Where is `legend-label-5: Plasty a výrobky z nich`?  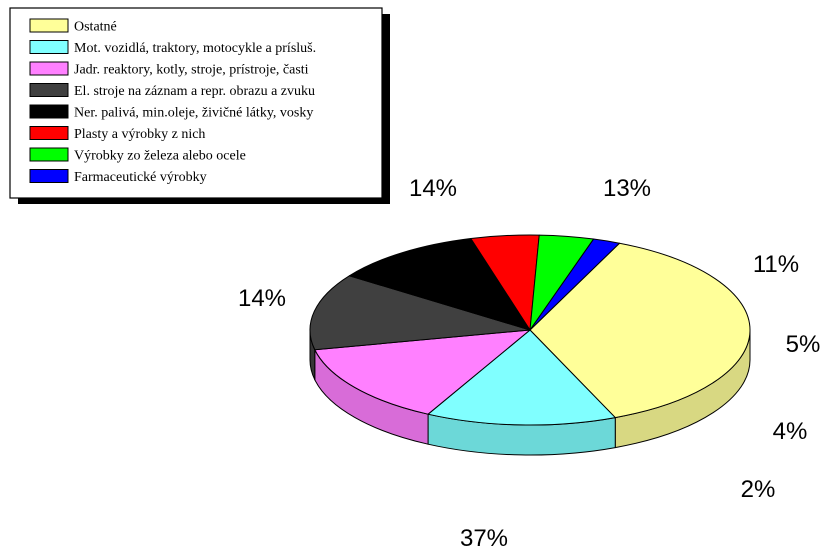
legend-label-5: Plasty a výrobky z nich is located at coordinates (139, 134).